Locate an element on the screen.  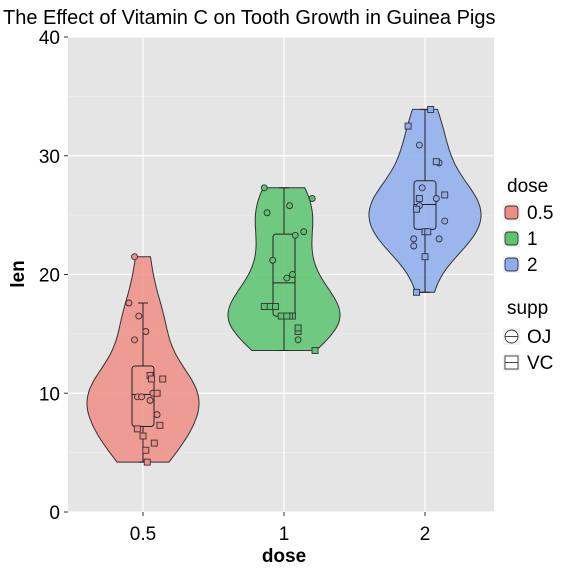
x-axis-label: dose is located at coordinates (284, 556).